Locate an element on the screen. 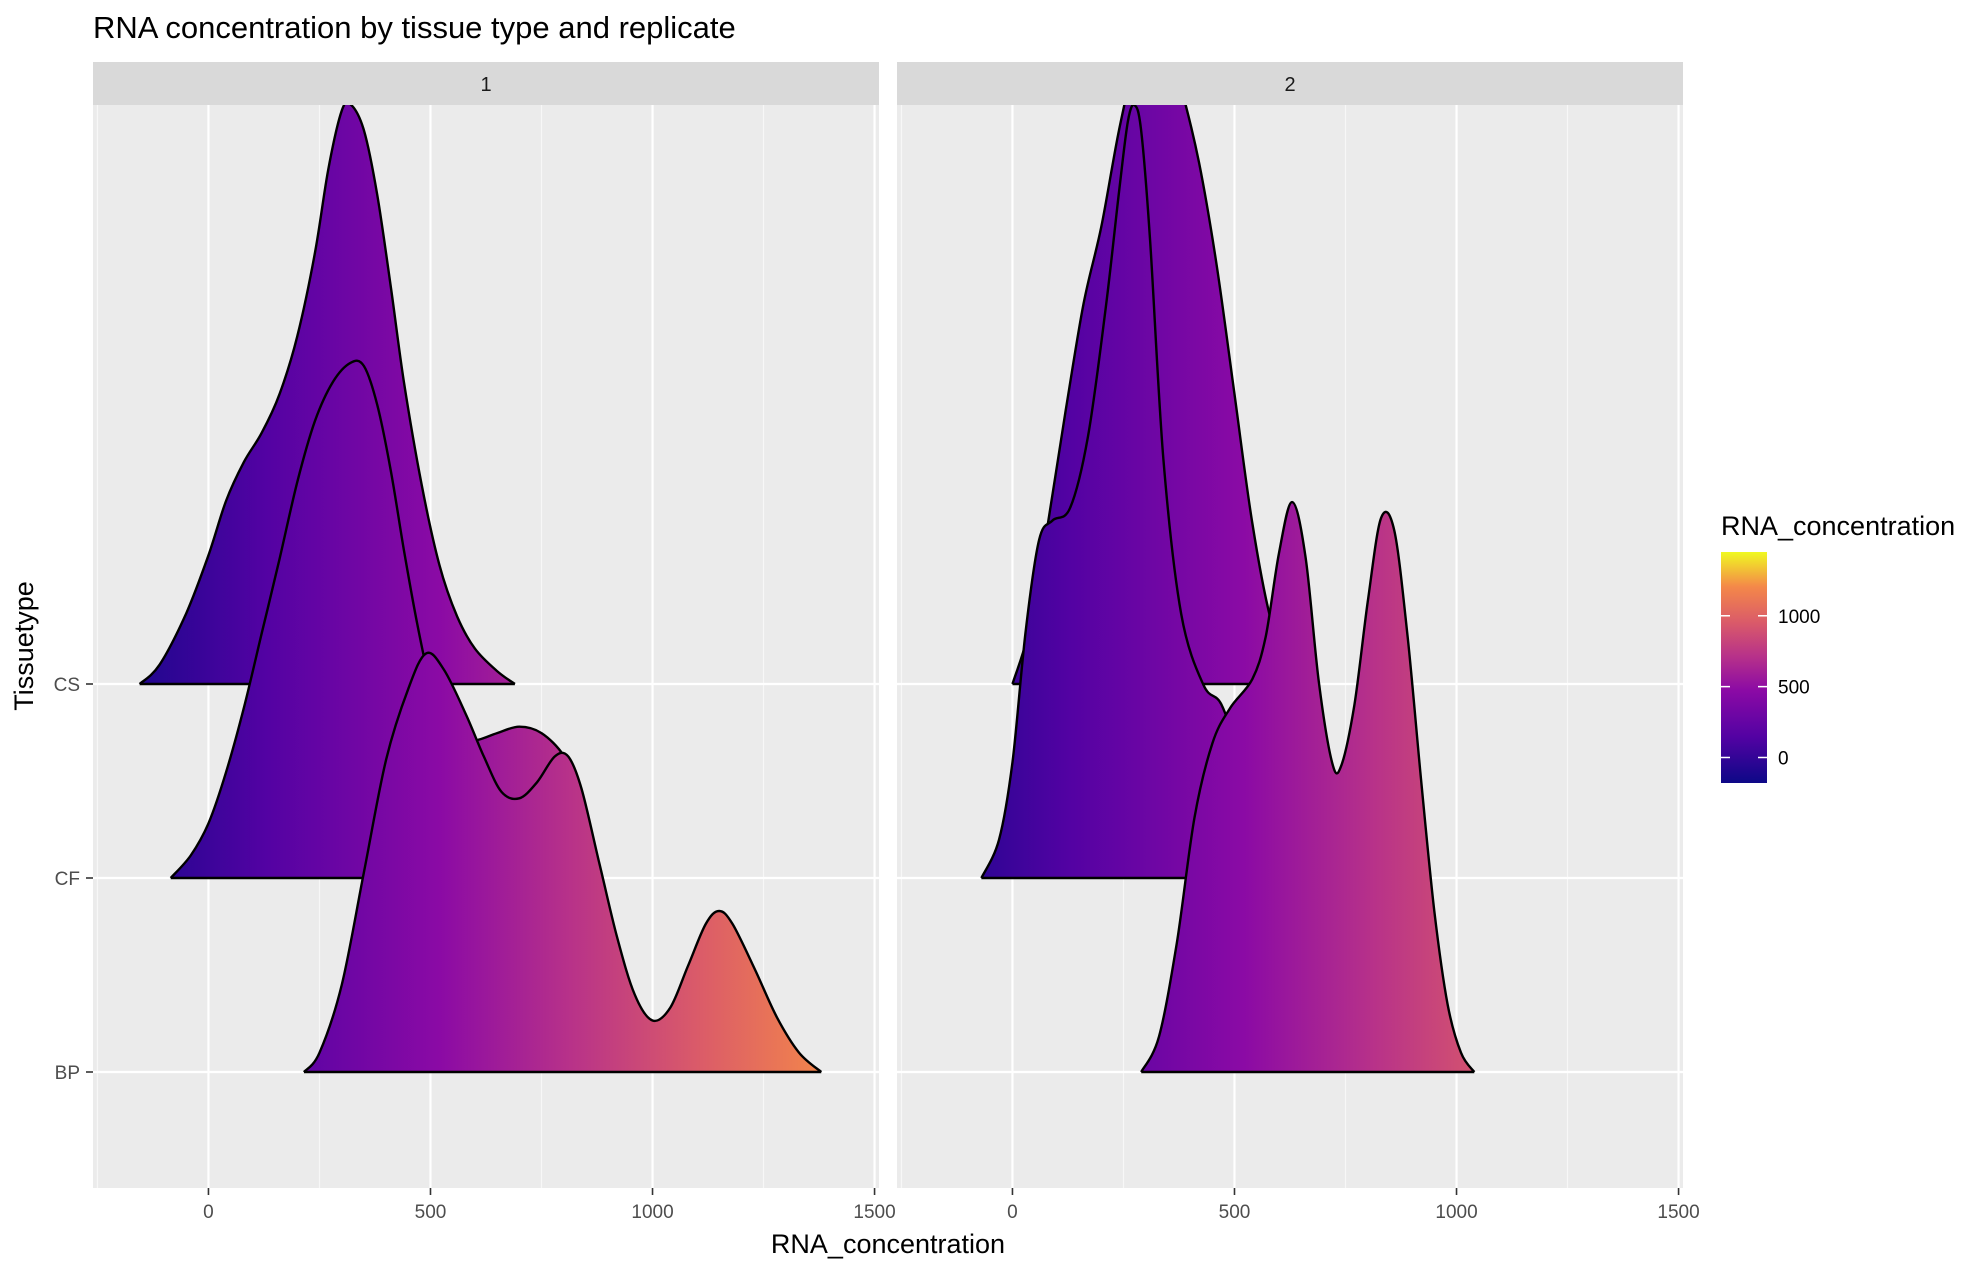  x-axis-panel-2: 0 500 1000 1500 is located at coordinates (1353, 1205).